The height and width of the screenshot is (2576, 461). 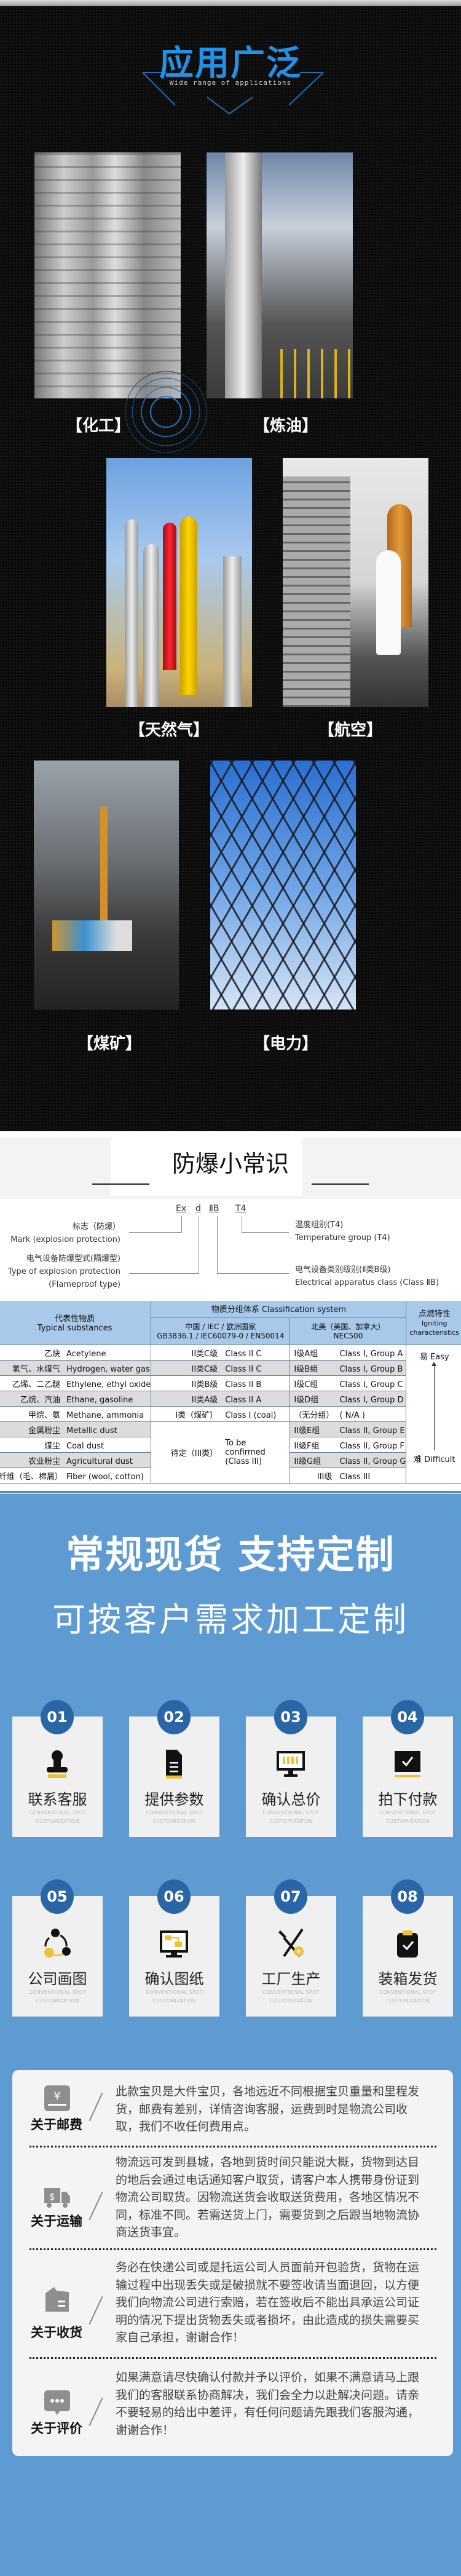 What do you see at coordinates (348, 1331) in the screenshot?
I see `header-nec: 北美（美国、加拿大） NEC500` at bounding box center [348, 1331].